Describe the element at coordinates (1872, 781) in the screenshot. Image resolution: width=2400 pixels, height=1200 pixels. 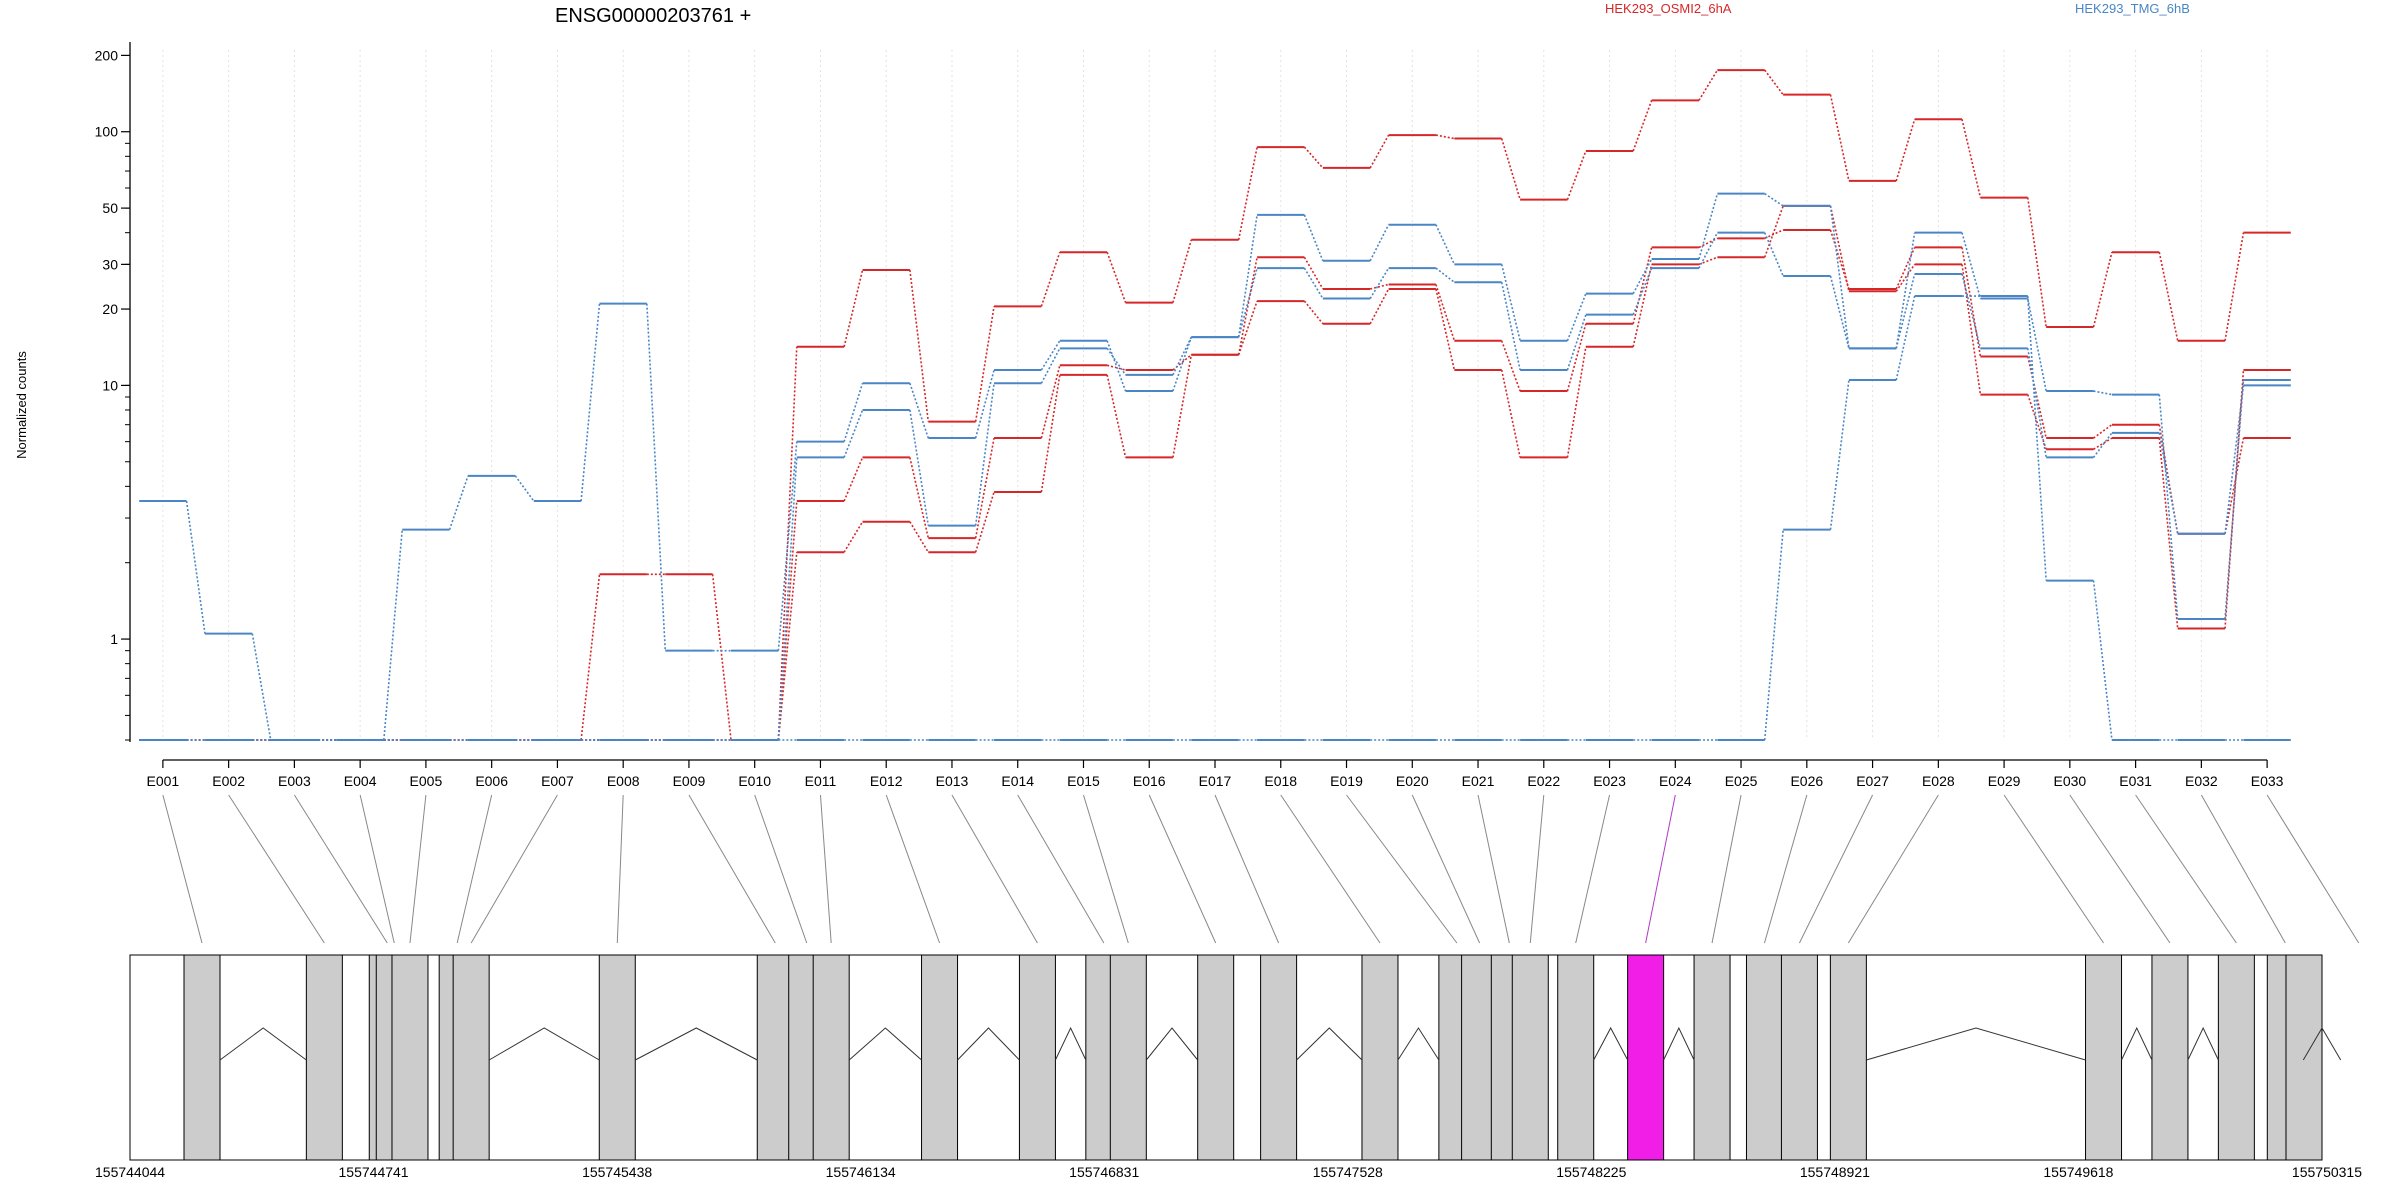
I see `x-tick-label: E027` at that location.